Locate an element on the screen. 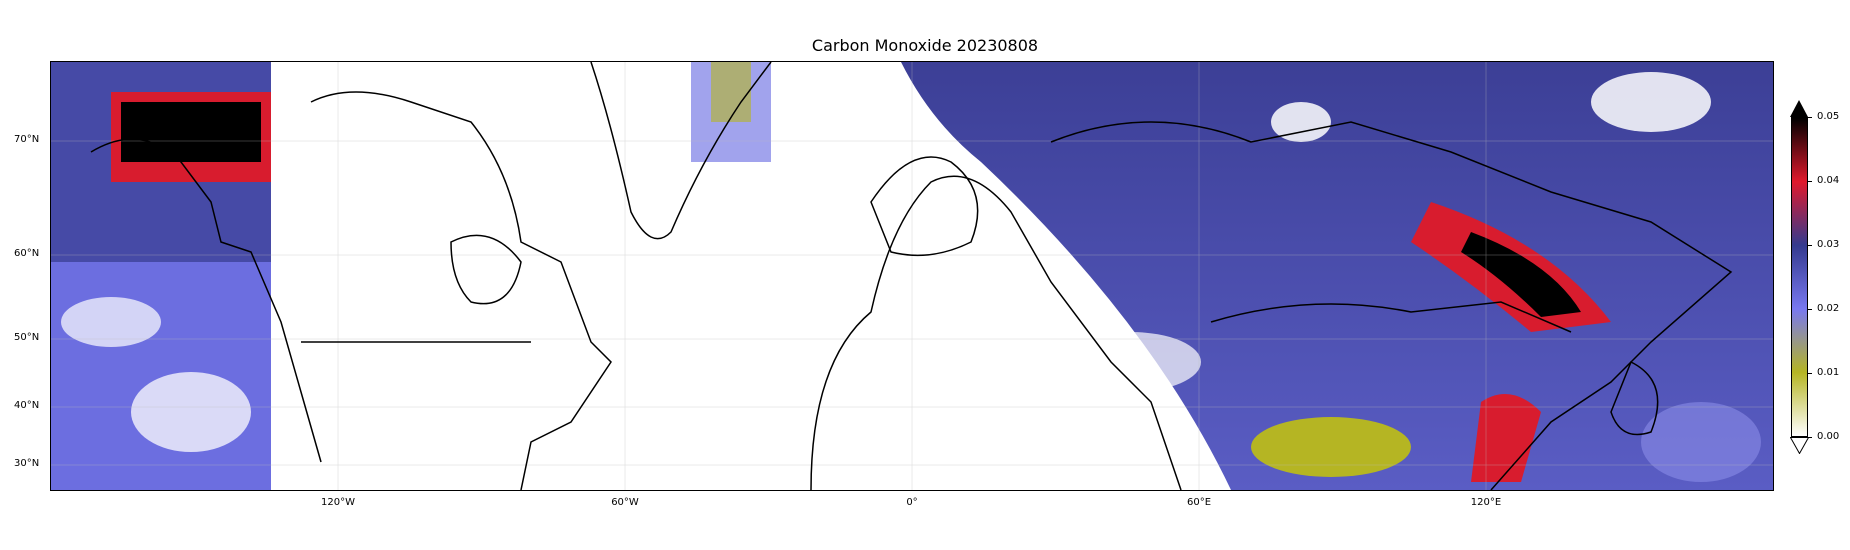 This screenshot has height=550, width=1850. coastline-europe is located at coordinates (996, 332).